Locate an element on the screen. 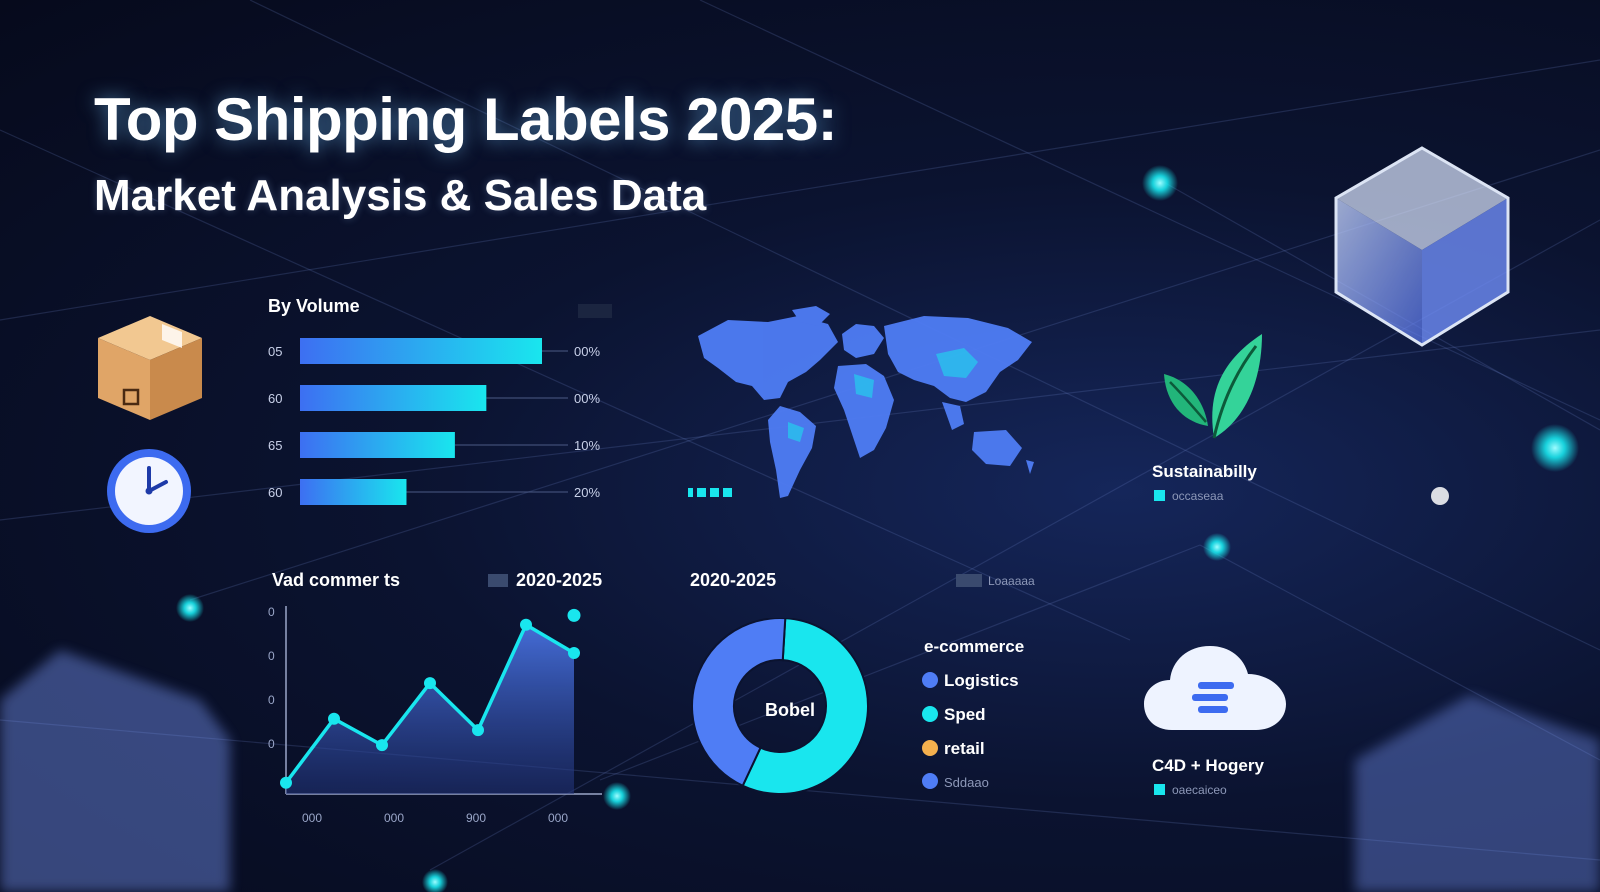 The image size is (1600, 892). legend-label: Sddaao is located at coordinates (966, 782).